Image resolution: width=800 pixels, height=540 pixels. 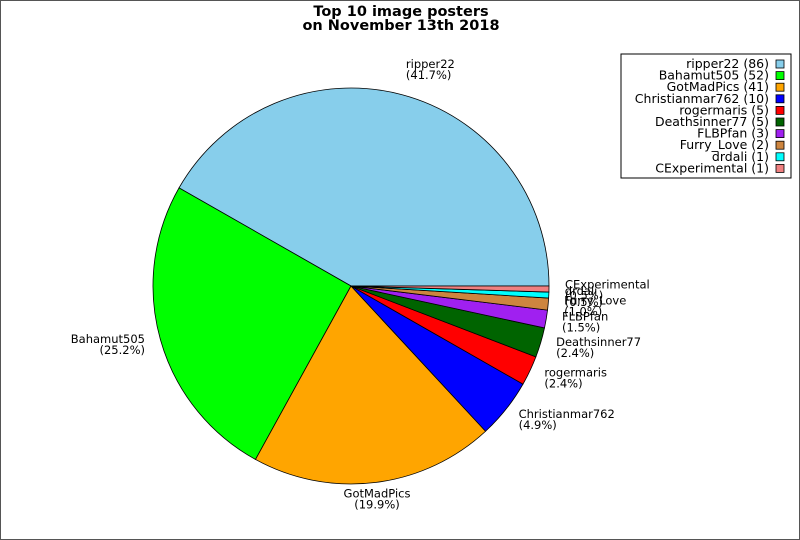 I want to click on slice-percent: (1.0%), so click(x=583, y=312).